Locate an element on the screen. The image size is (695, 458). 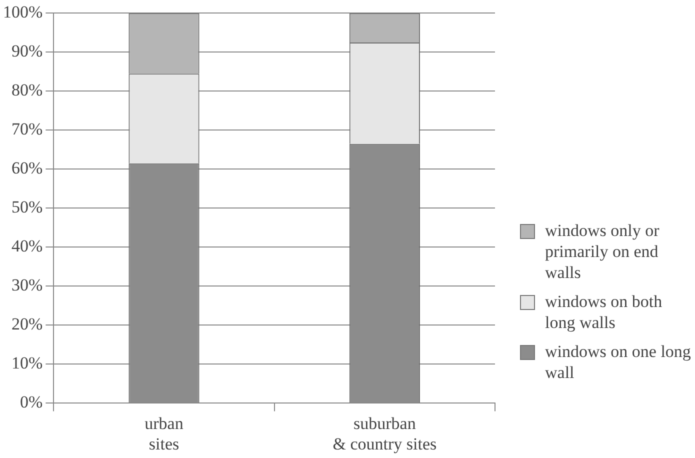
y-tick-label: 60% is located at coordinates (27, 168).